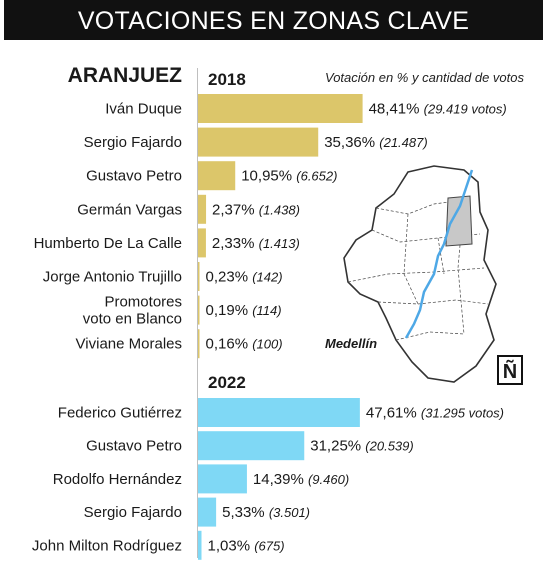 The width and height of the screenshot is (547, 564). What do you see at coordinates (361, 446) in the screenshot?
I see `value-label-2022-1: 31,25% (20.539)` at bounding box center [361, 446].